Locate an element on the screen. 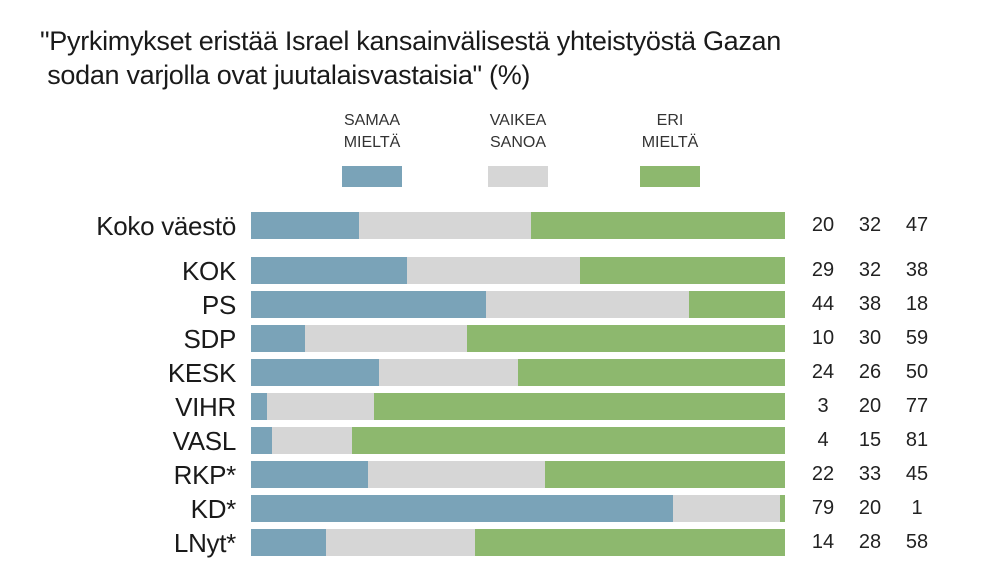 The height and width of the screenshot is (585, 1001). data-label: 33 is located at coordinates (870, 474).